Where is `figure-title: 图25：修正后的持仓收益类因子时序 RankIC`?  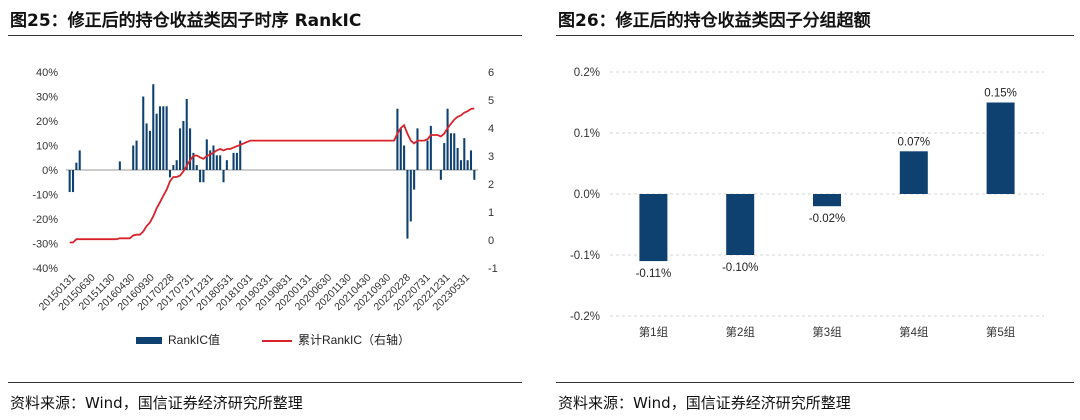
figure-title: 图25：修正后的持仓收益类因子时序 RankIC is located at coordinates (186, 21).